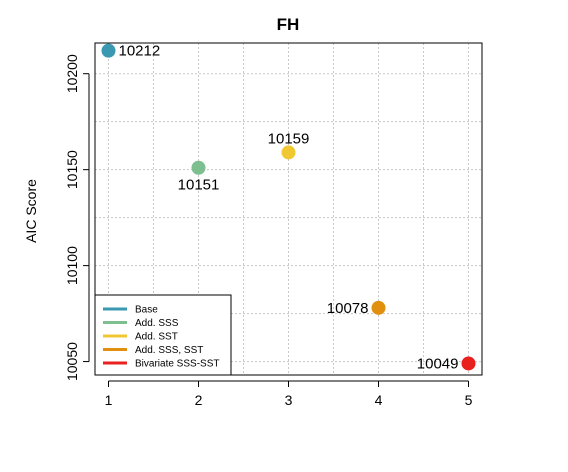  Describe the element at coordinates (109, 400) in the screenshot. I see `x-tick-label: 1` at that location.